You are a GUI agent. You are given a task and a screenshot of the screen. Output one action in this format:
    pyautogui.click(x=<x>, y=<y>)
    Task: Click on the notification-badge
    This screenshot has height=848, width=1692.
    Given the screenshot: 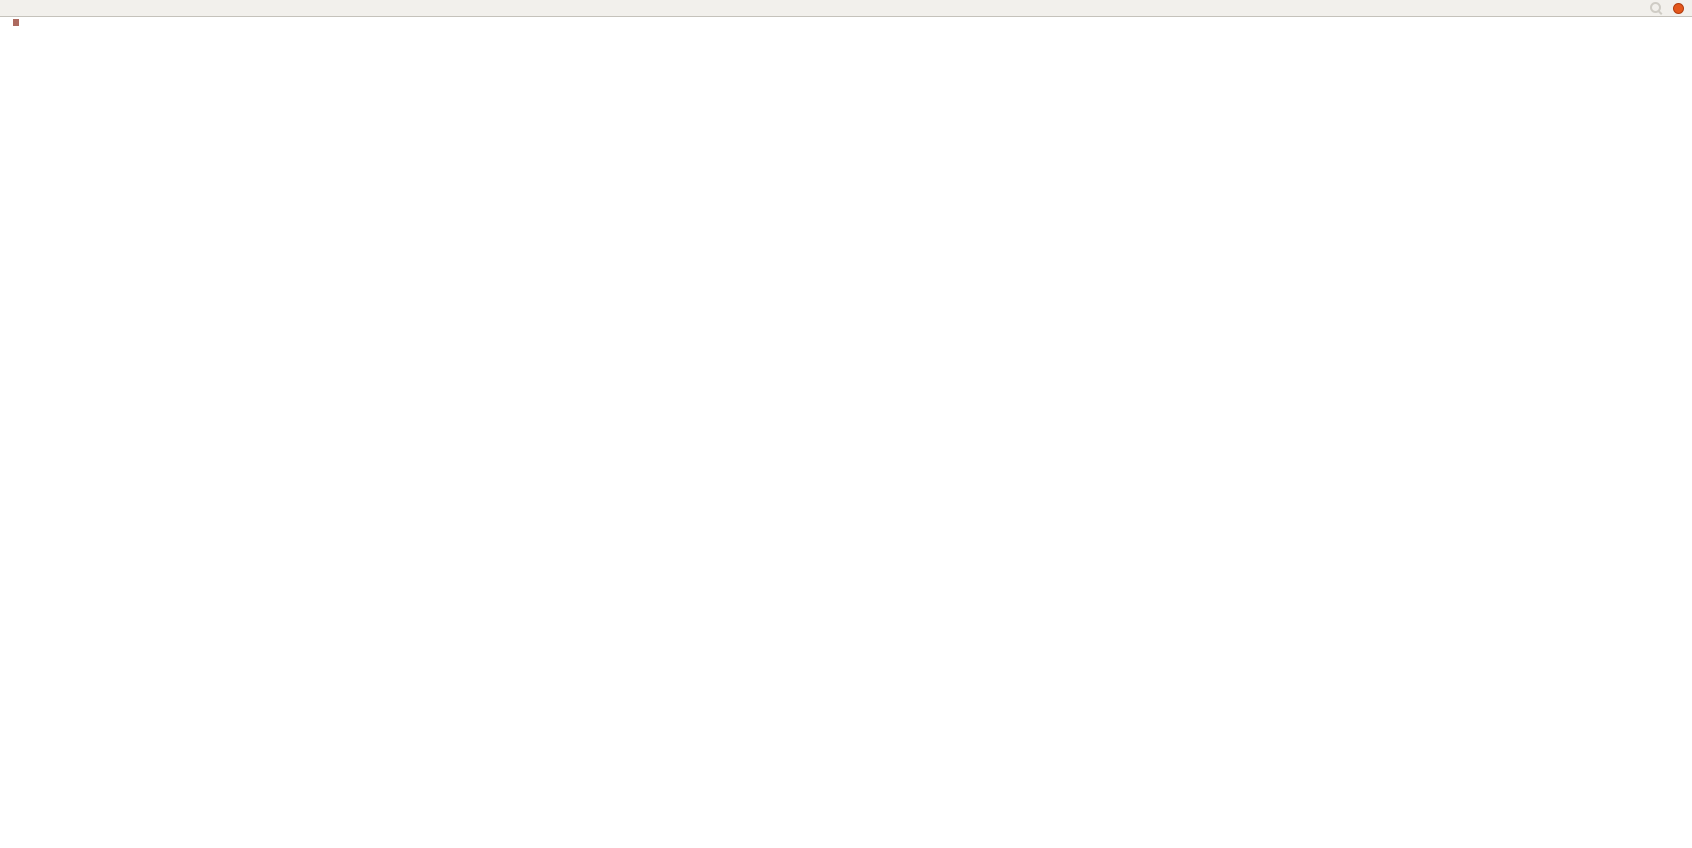 What is the action you would take?
    pyautogui.click(x=1678, y=8)
    